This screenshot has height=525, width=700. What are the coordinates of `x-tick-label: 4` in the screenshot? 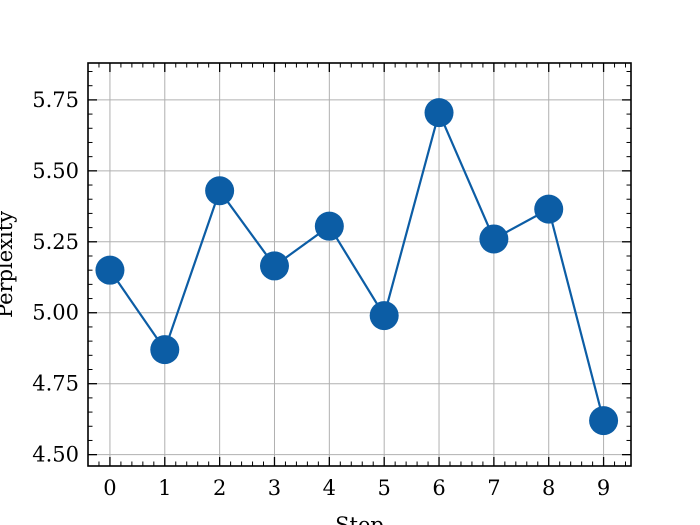 It's located at (329, 488).